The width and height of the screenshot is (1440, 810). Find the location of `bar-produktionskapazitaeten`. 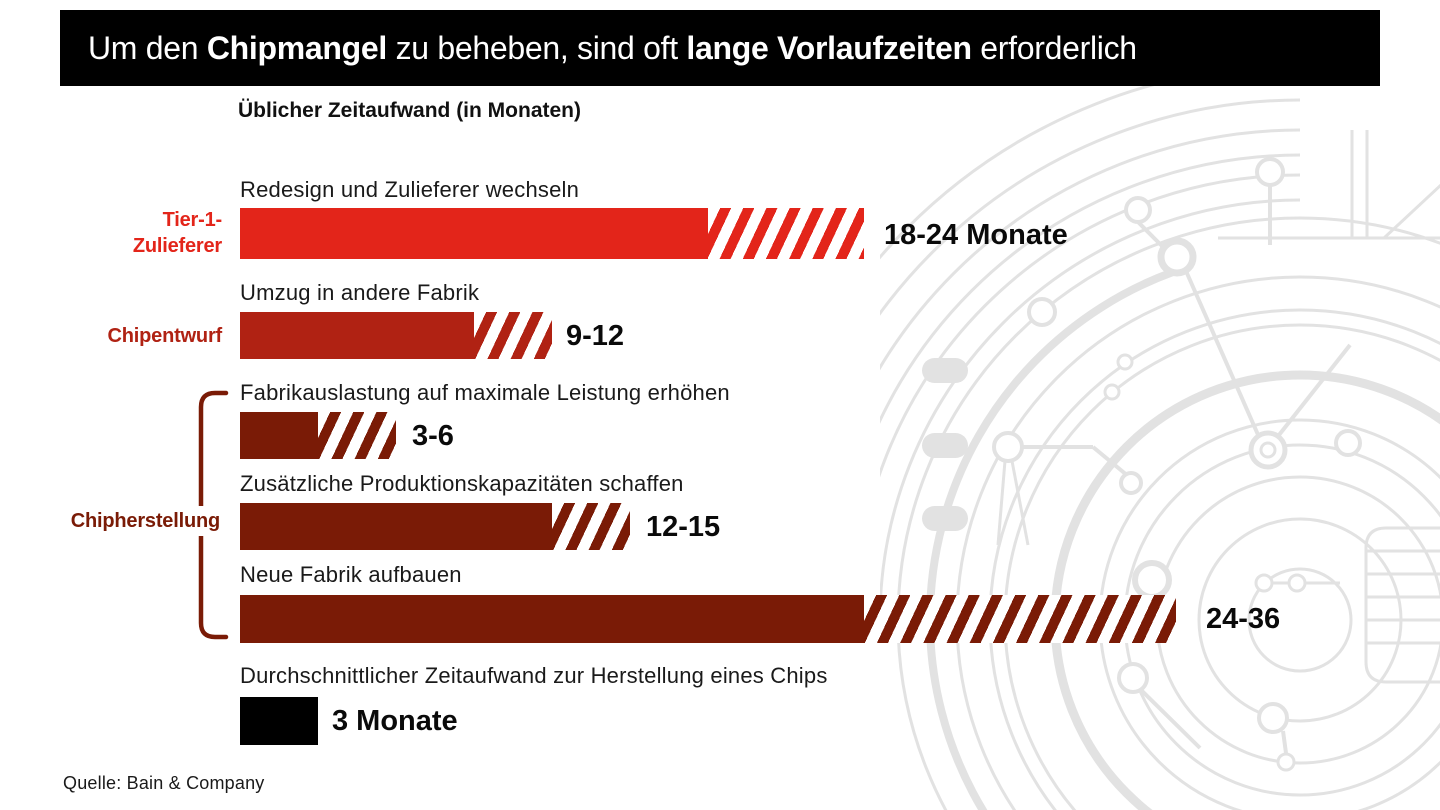

bar-produktionskapazitaeten is located at coordinates (435, 526).